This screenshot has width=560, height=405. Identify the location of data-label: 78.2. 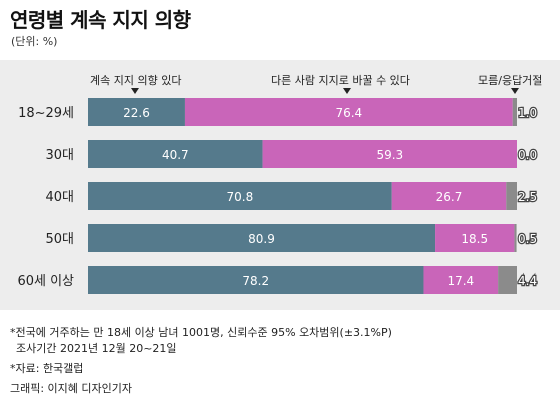
(255, 281).